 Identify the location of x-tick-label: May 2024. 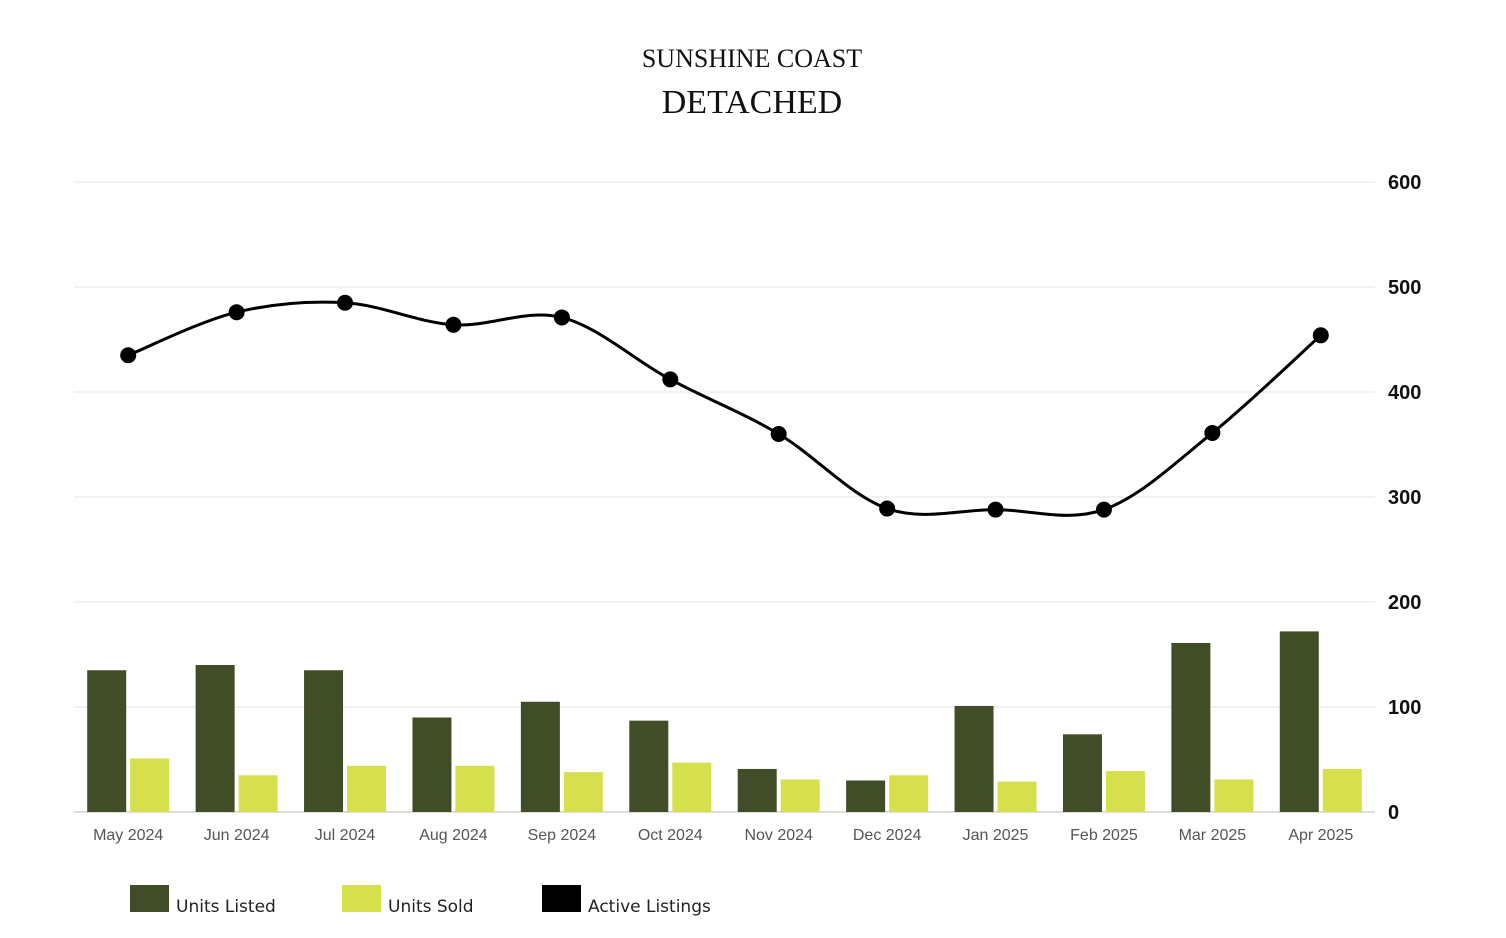
(128, 835).